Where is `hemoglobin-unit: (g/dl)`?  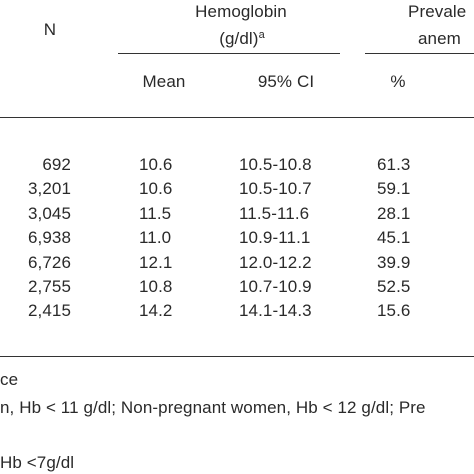
hemoglobin-unit: (g/dl) is located at coordinates (239, 38).